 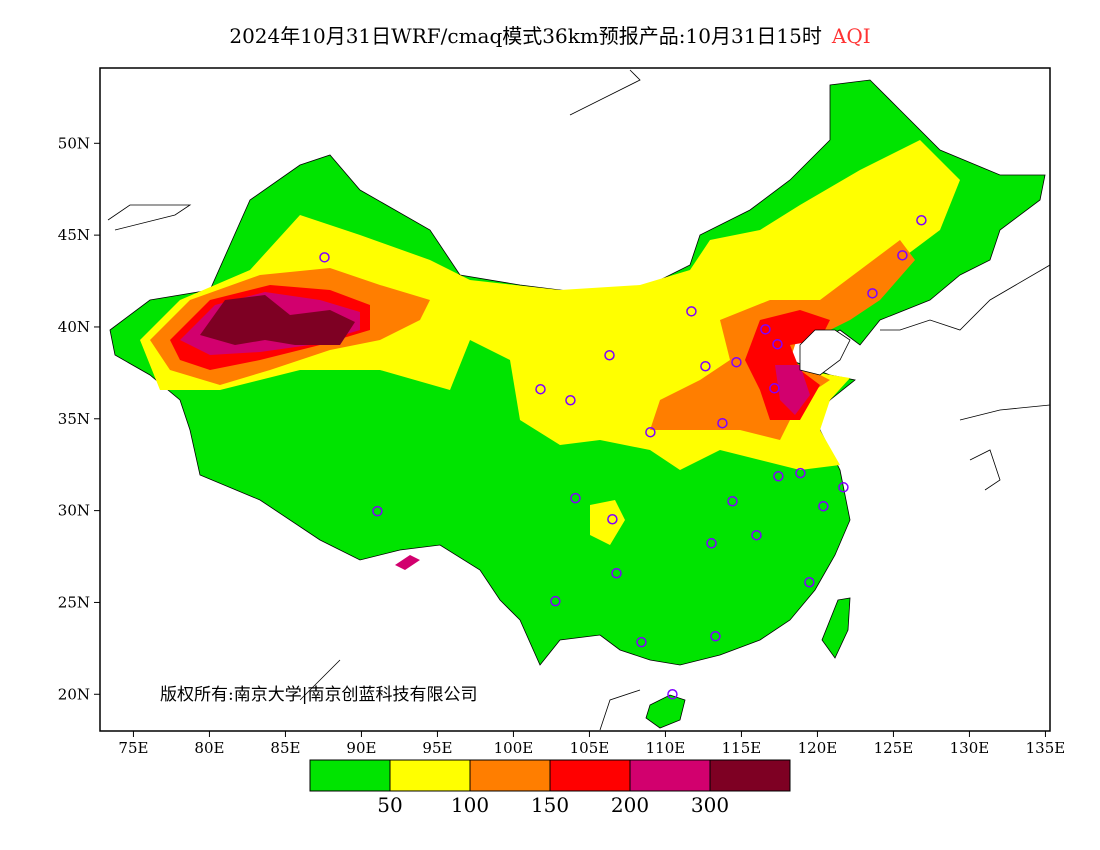 I want to click on lon-tick-label: 115E, so click(x=742, y=748).